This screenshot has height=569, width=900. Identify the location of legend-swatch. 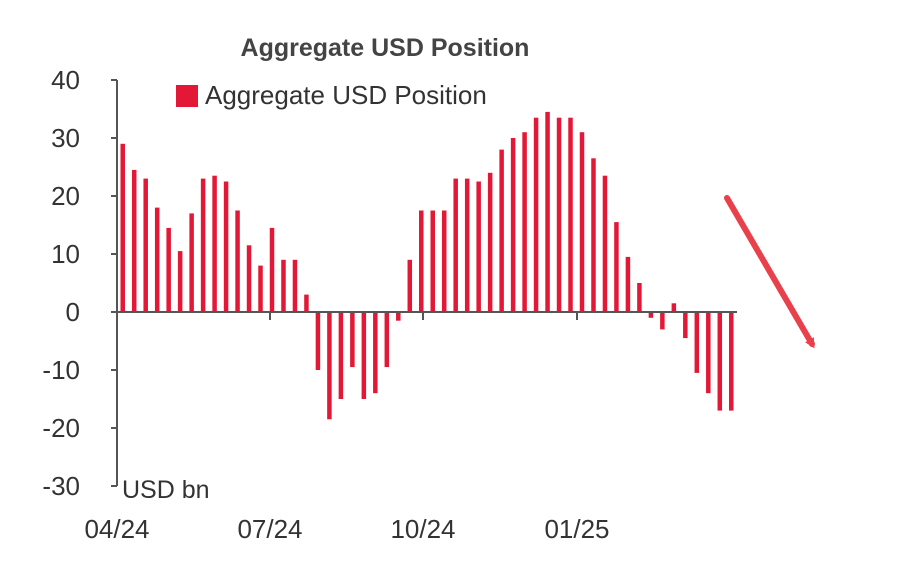
(187, 96).